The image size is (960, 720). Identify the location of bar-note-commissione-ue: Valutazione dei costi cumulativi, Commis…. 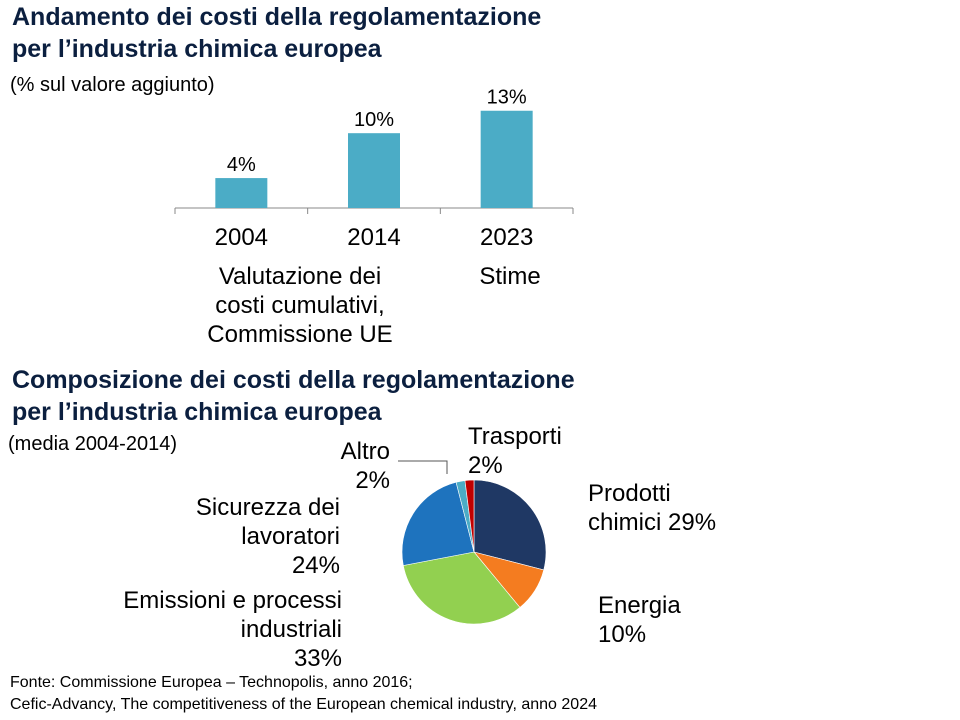
(300, 305).